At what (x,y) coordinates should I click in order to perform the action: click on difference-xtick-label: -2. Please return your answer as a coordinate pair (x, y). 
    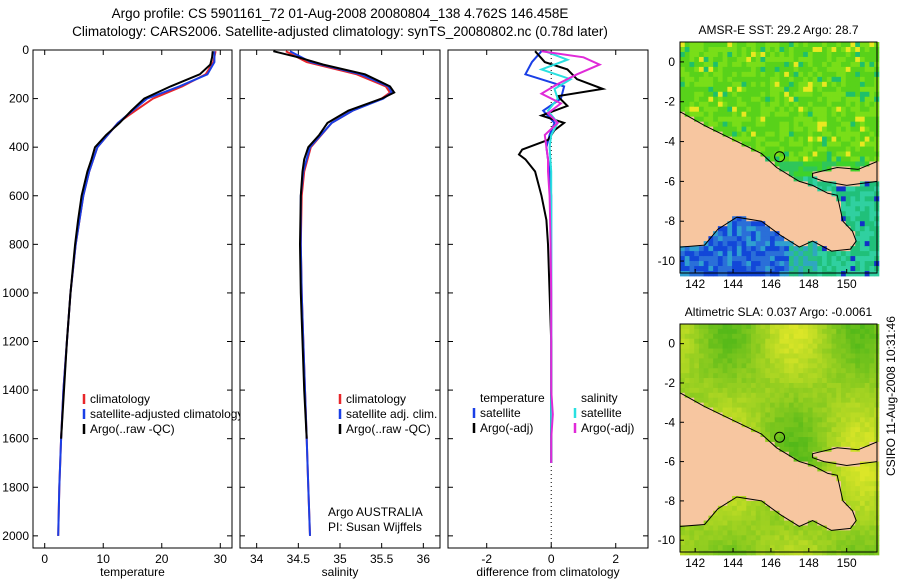
    Looking at the image, I should click on (486, 559).